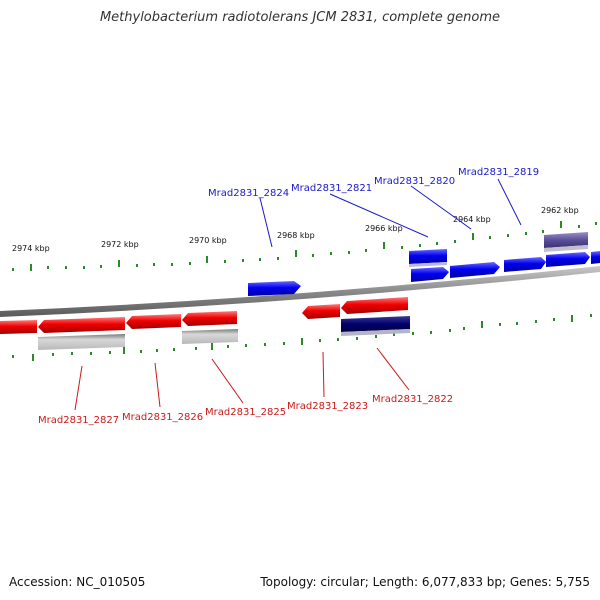 The height and width of the screenshot is (600, 600). What do you see at coordinates (428, 264) in the screenshot?
I see `forward-gene-upper-1-shadow` at bounding box center [428, 264].